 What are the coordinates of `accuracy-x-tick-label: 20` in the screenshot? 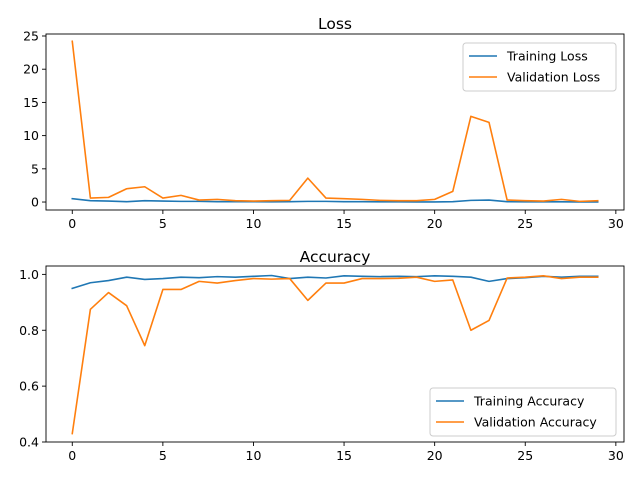 It's located at (435, 455).